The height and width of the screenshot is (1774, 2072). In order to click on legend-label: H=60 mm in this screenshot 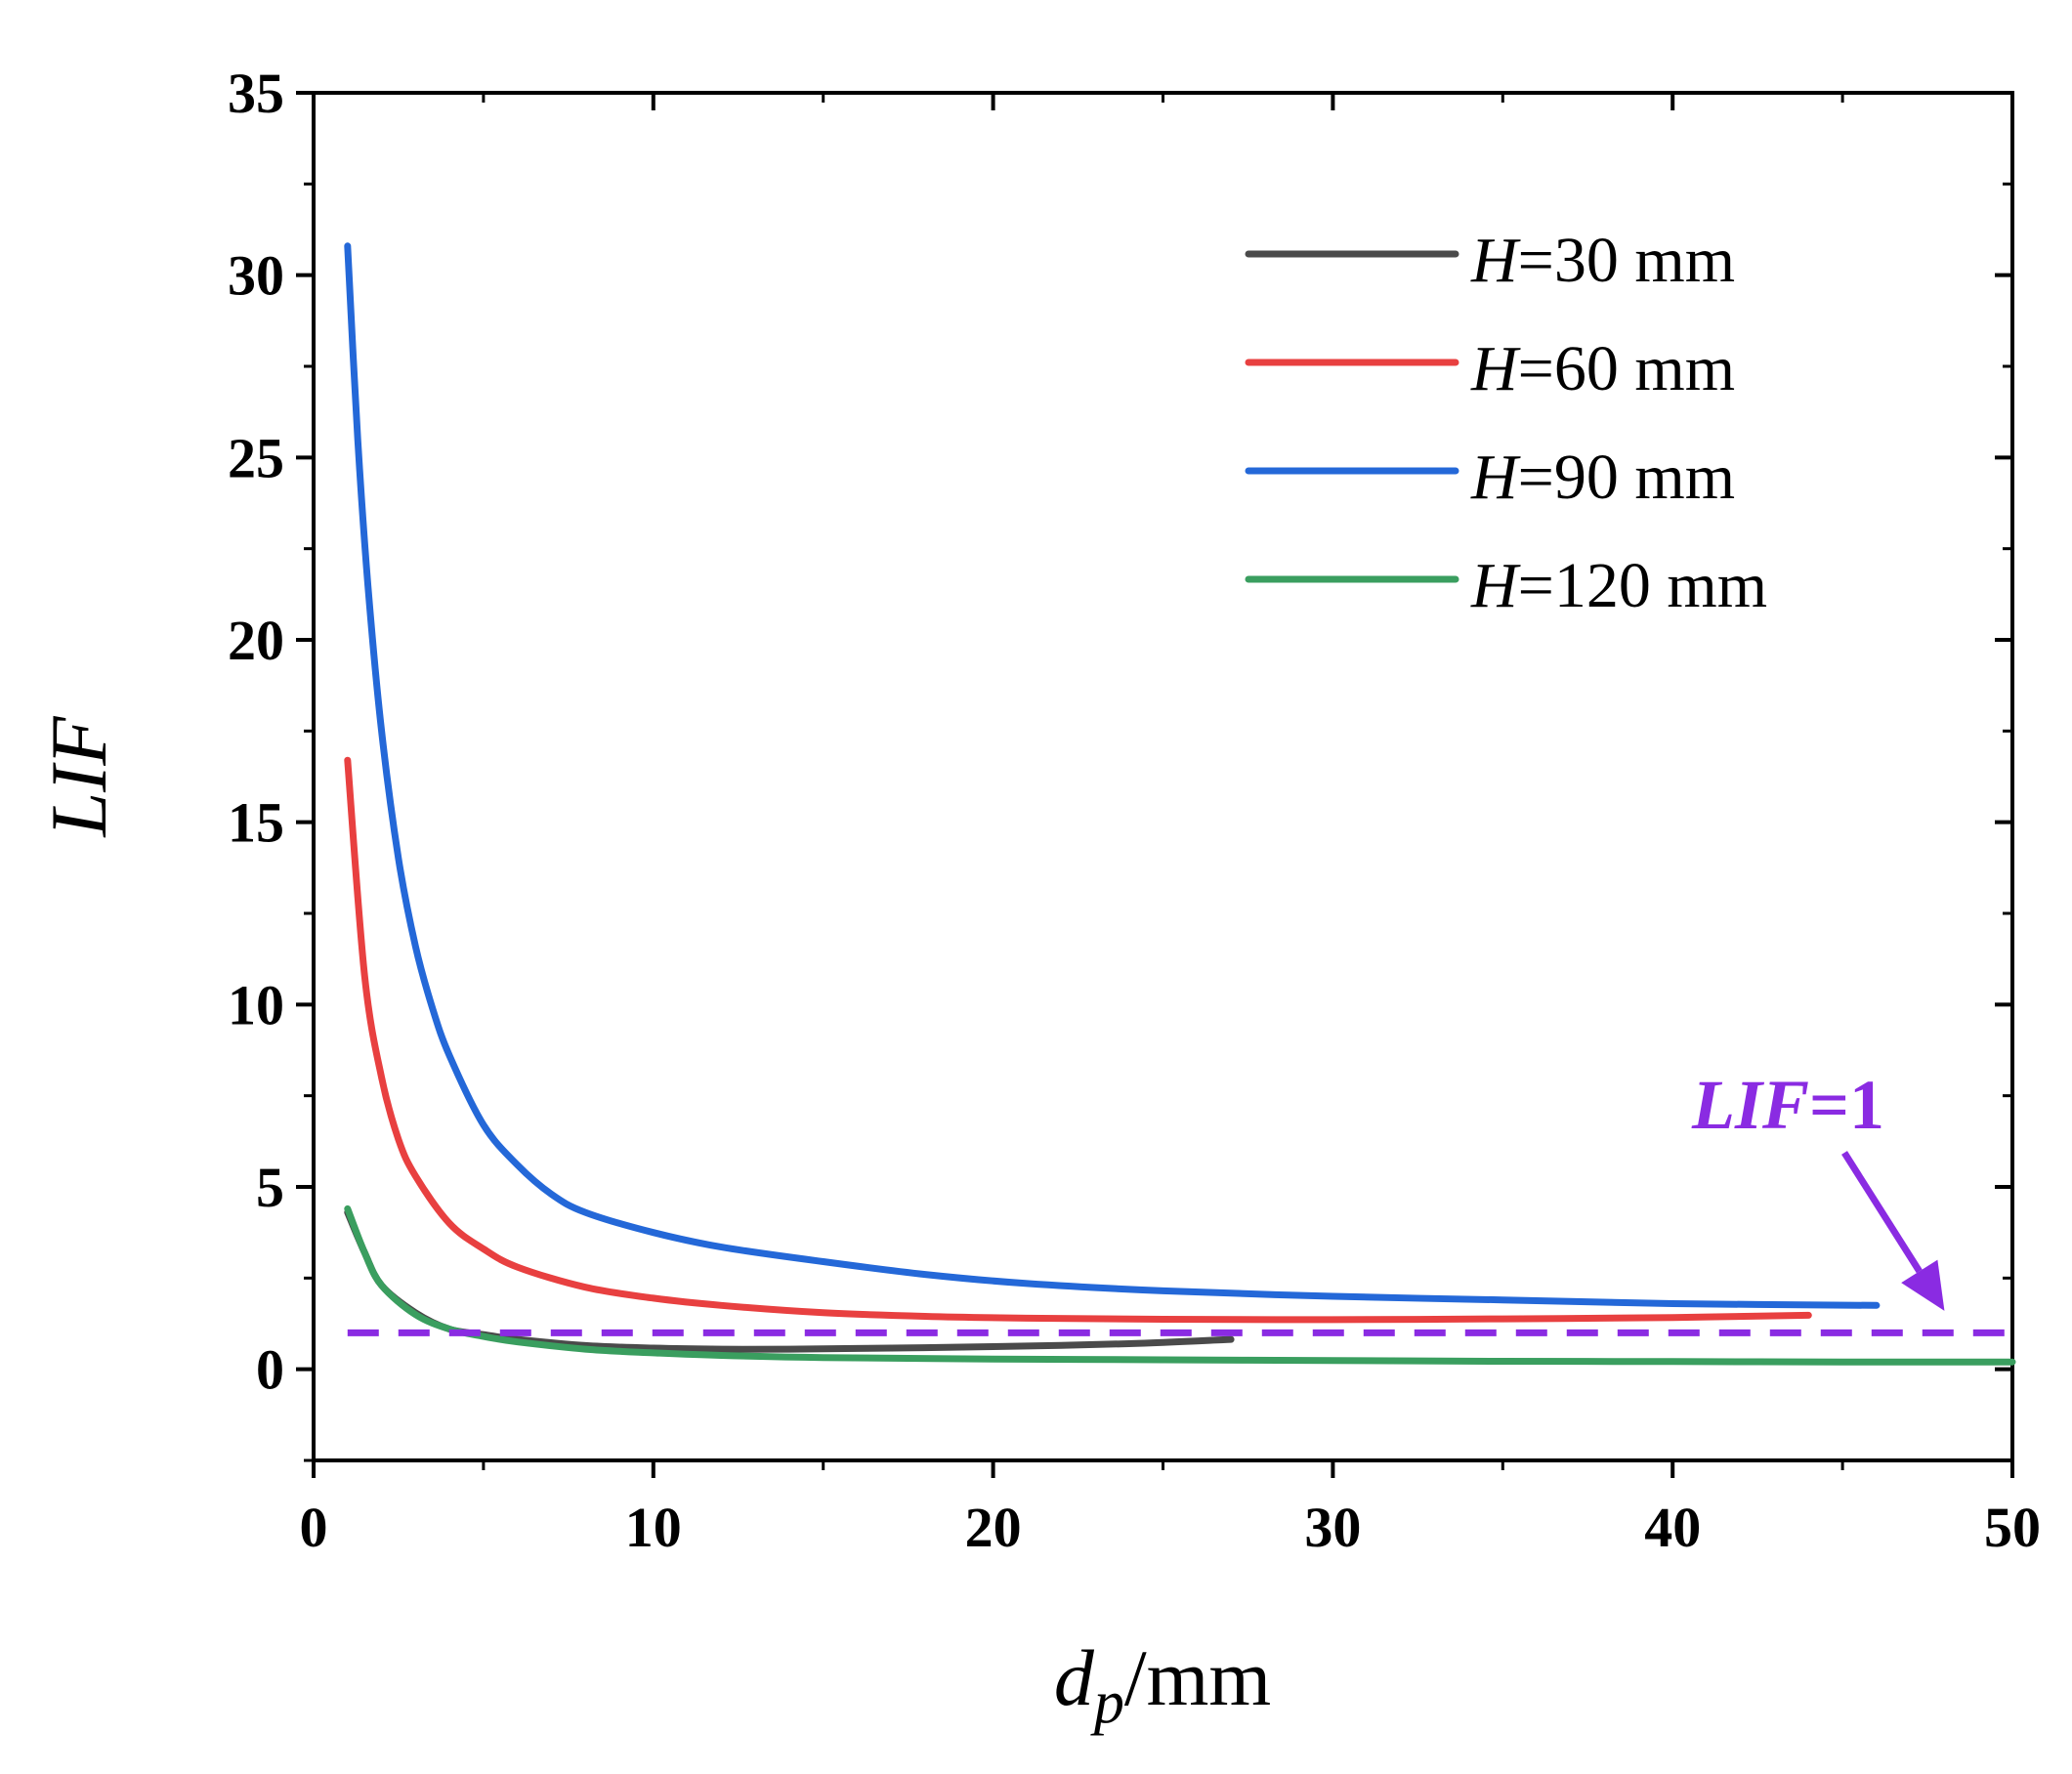, I will do `click(1603, 368)`.